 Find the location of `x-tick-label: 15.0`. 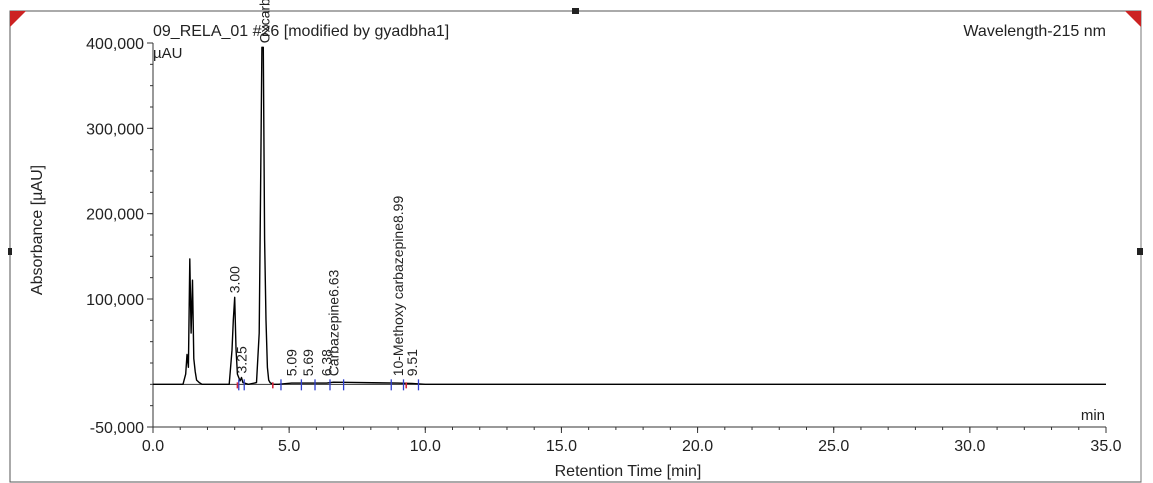

x-tick-label: 15.0 is located at coordinates (561, 446).